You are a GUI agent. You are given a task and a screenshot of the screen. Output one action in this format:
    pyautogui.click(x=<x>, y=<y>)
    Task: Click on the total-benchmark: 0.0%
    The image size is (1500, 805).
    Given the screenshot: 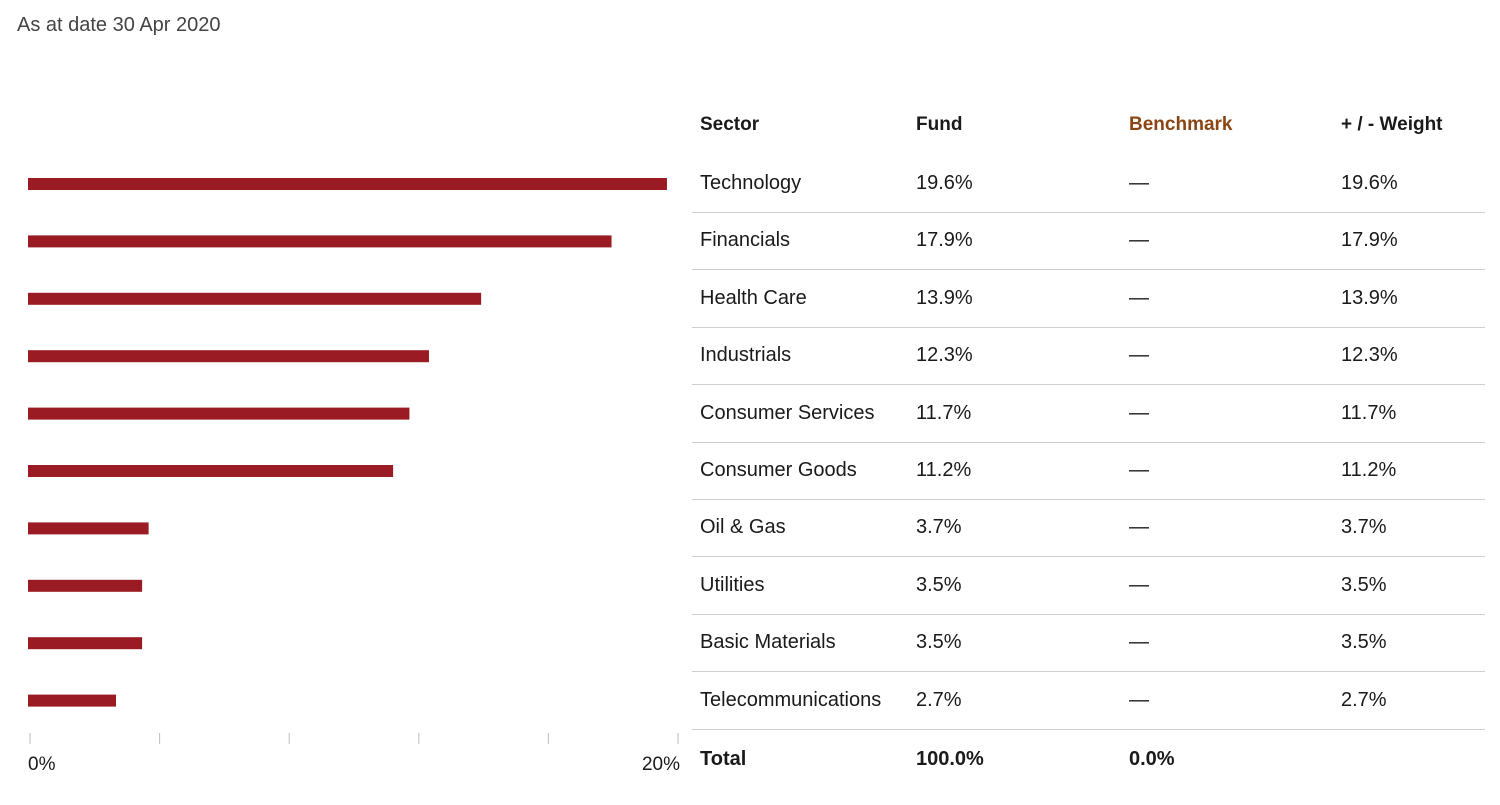 What is the action you would take?
    pyautogui.click(x=1152, y=759)
    